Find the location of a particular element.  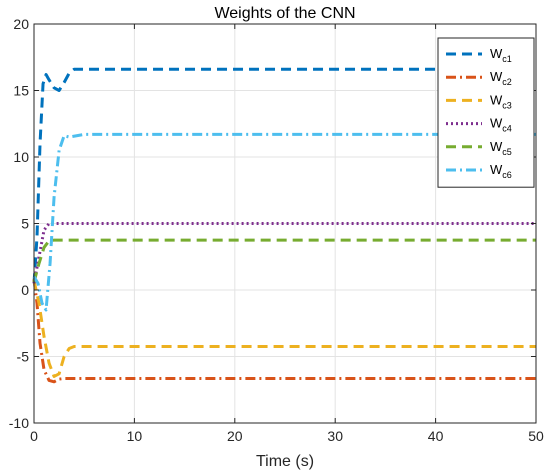

x-tick-label: 30 is located at coordinates (335, 436).